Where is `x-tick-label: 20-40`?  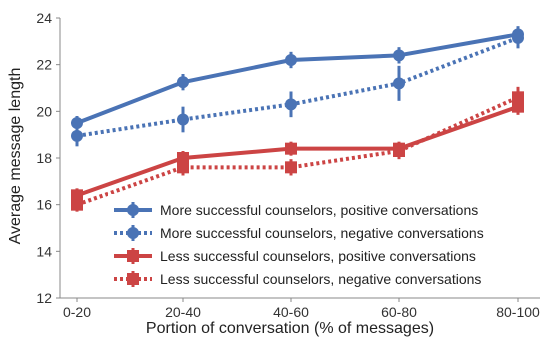 x-tick-label: 20-40 is located at coordinates (183, 312).